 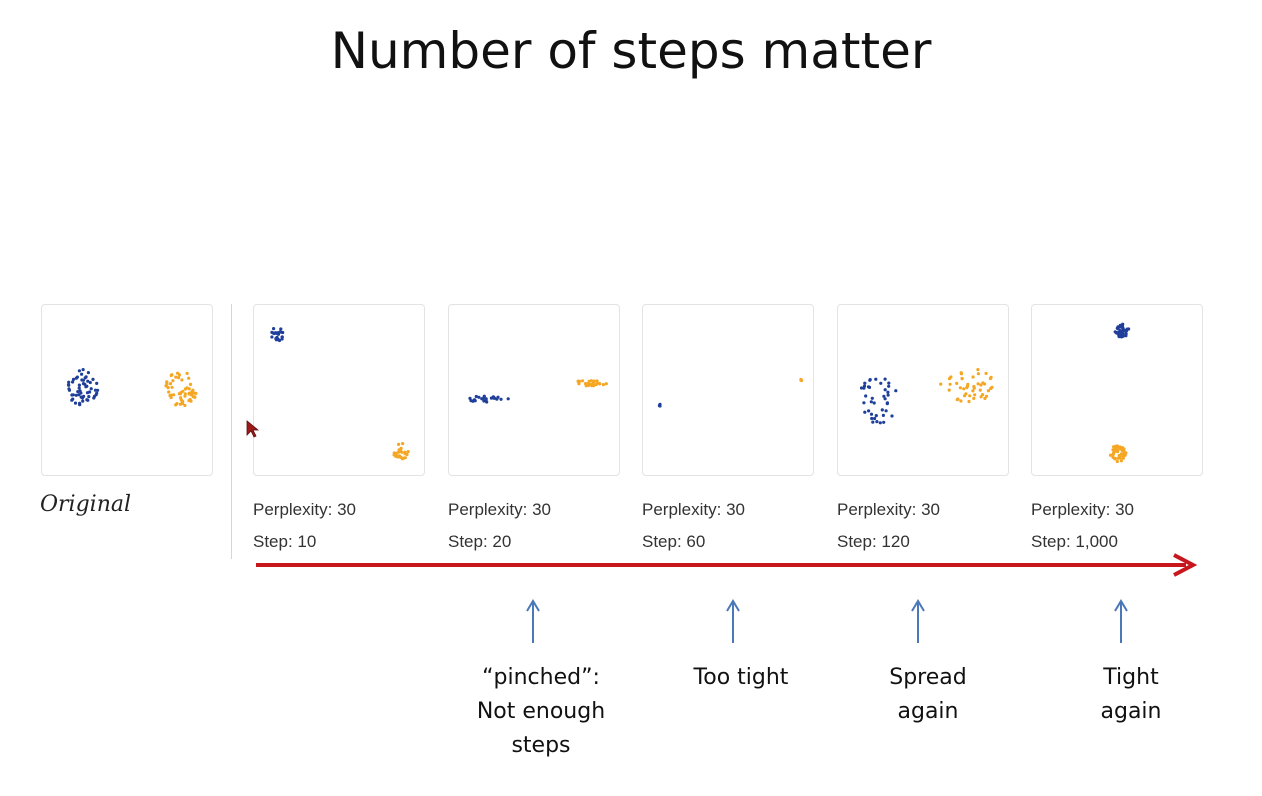 What do you see at coordinates (480, 541) in the screenshot?
I see `step-caption: Step: 20` at bounding box center [480, 541].